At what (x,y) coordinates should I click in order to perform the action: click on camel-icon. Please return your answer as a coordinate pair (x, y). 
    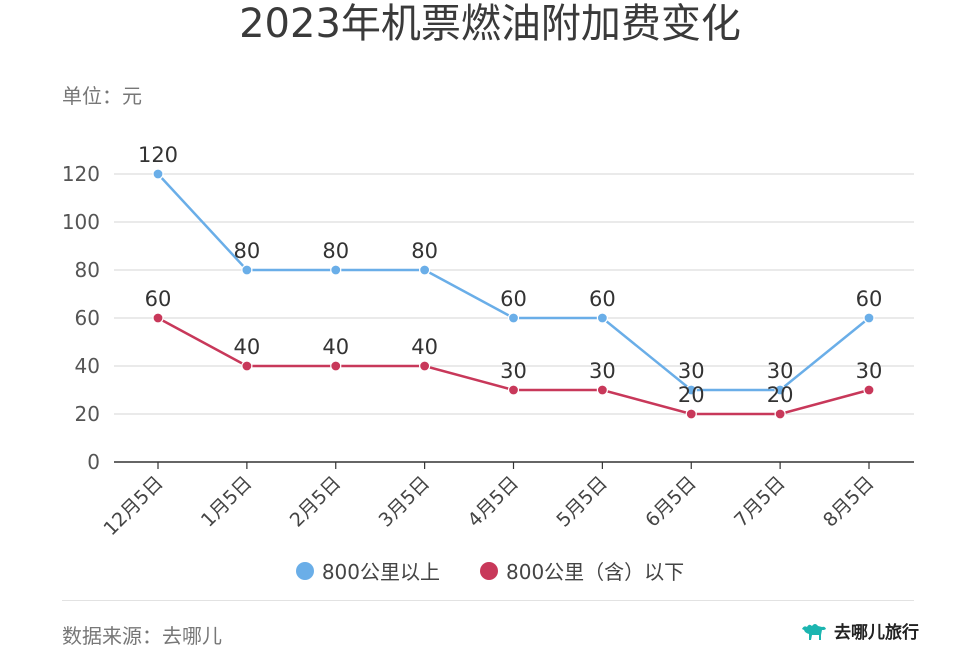
    Looking at the image, I should click on (814, 631).